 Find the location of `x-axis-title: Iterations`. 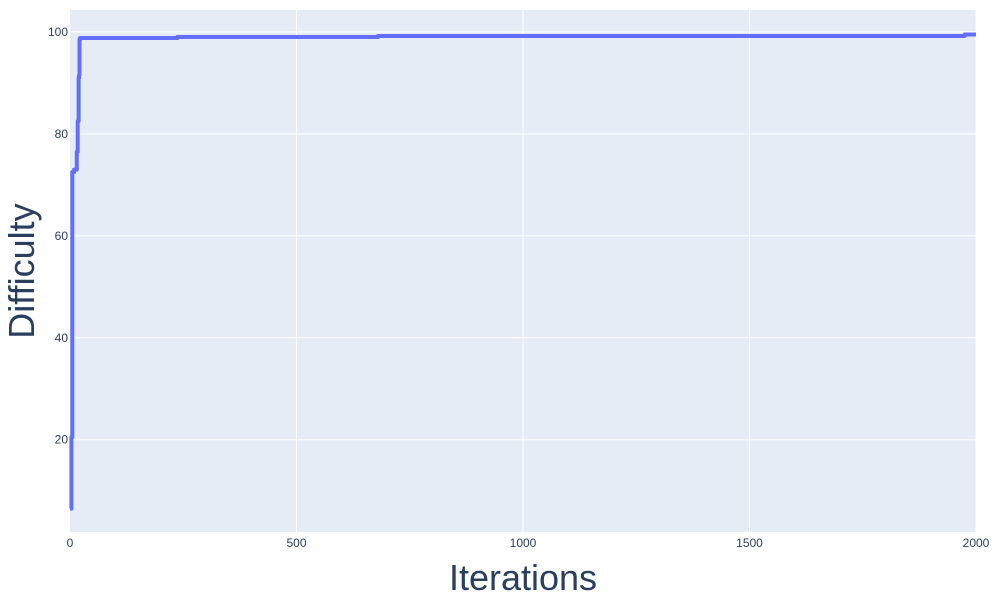

x-axis-title: Iterations is located at coordinates (523, 577).